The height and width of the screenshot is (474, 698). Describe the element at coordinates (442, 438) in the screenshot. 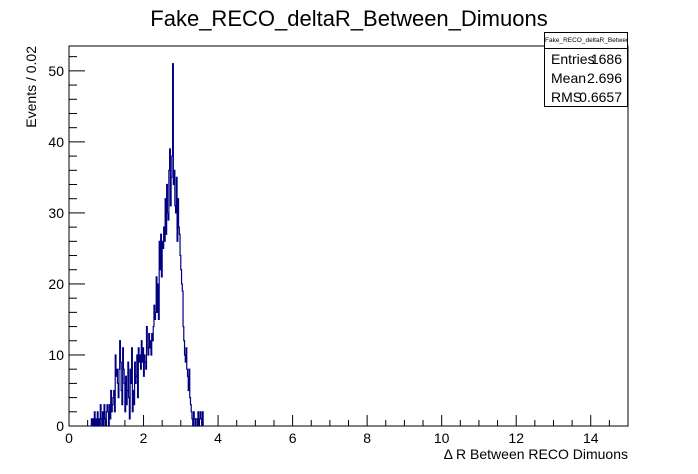

I see `x-tick-label: 10` at that location.